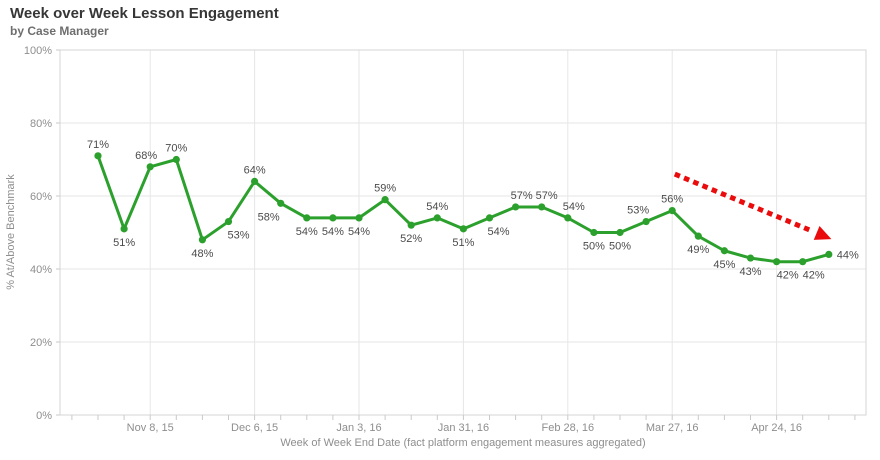 Image resolution: width=880 pixels, height=460 pixels. What do you see at coordinates (776, 428) in the screenshot?
I see `x-tick-label: Apr 24, 16` at bounding box center [776, 428].